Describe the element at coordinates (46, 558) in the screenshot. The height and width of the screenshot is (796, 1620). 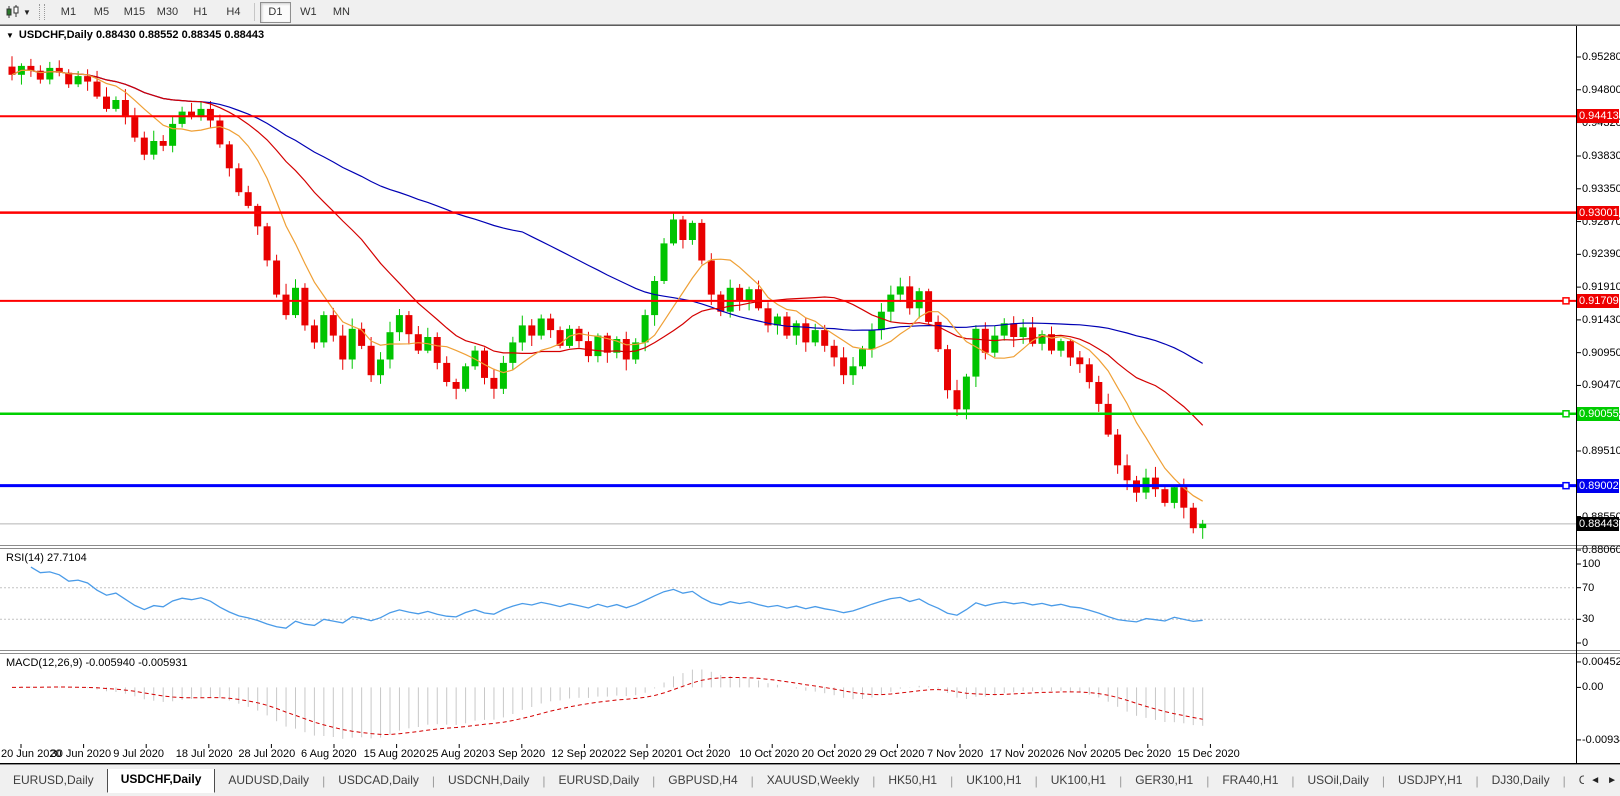
I see `rsi-indicator-label: RSI(14) 27.7104` at that location.